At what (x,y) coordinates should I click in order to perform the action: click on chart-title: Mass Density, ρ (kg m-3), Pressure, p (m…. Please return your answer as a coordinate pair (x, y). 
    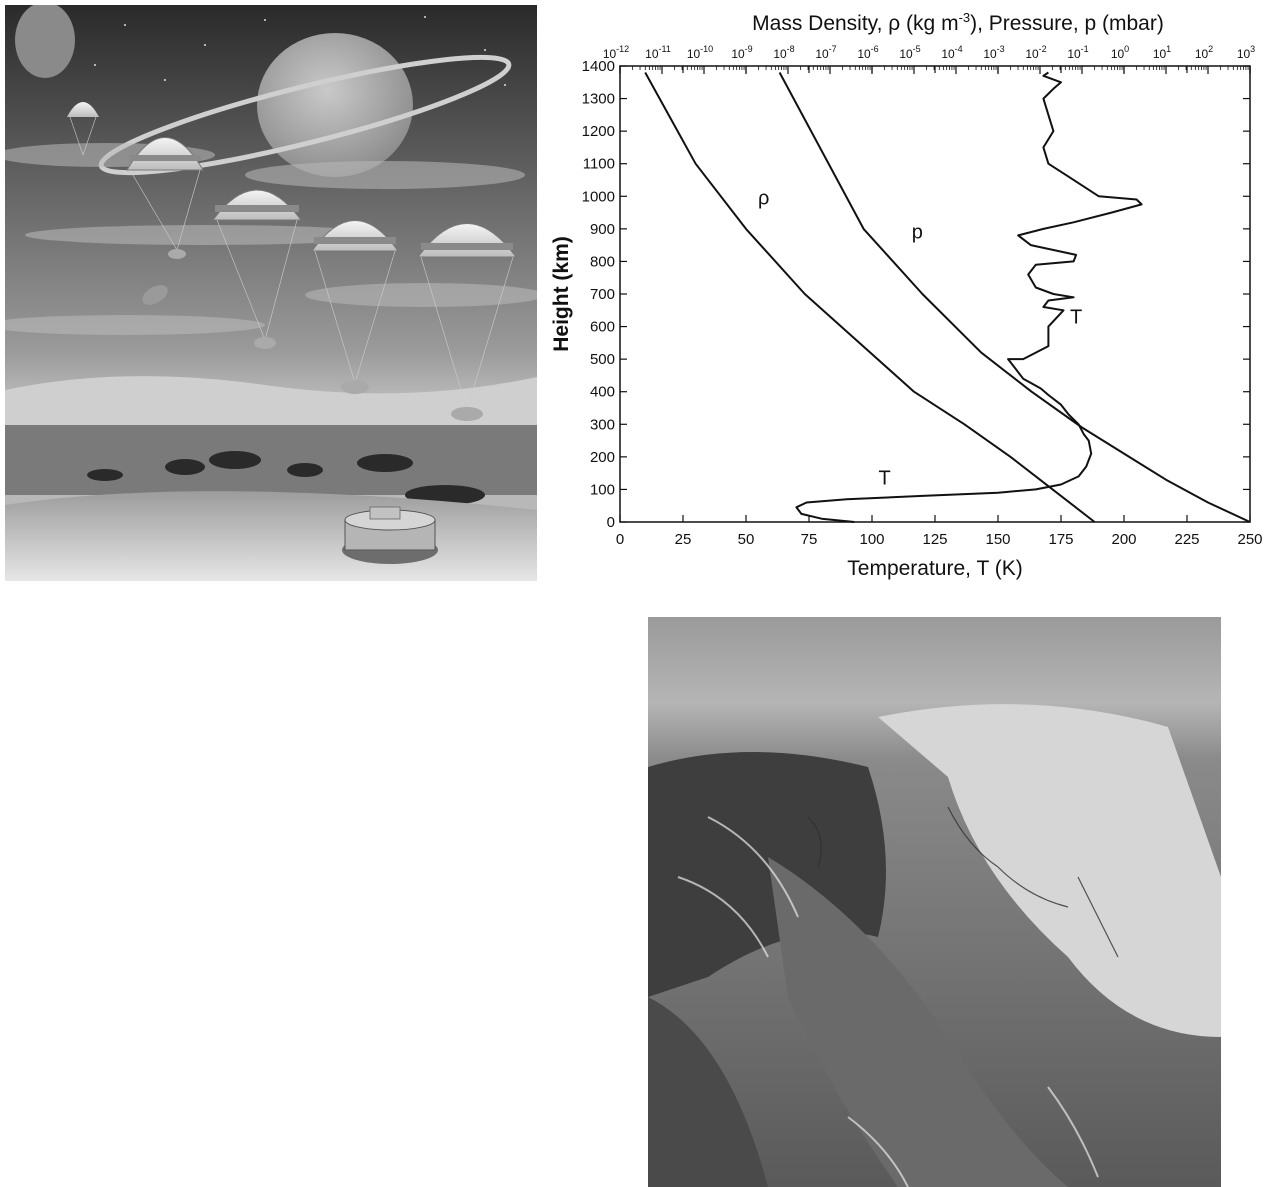
    Looking at the image, I should click on (958, 22).